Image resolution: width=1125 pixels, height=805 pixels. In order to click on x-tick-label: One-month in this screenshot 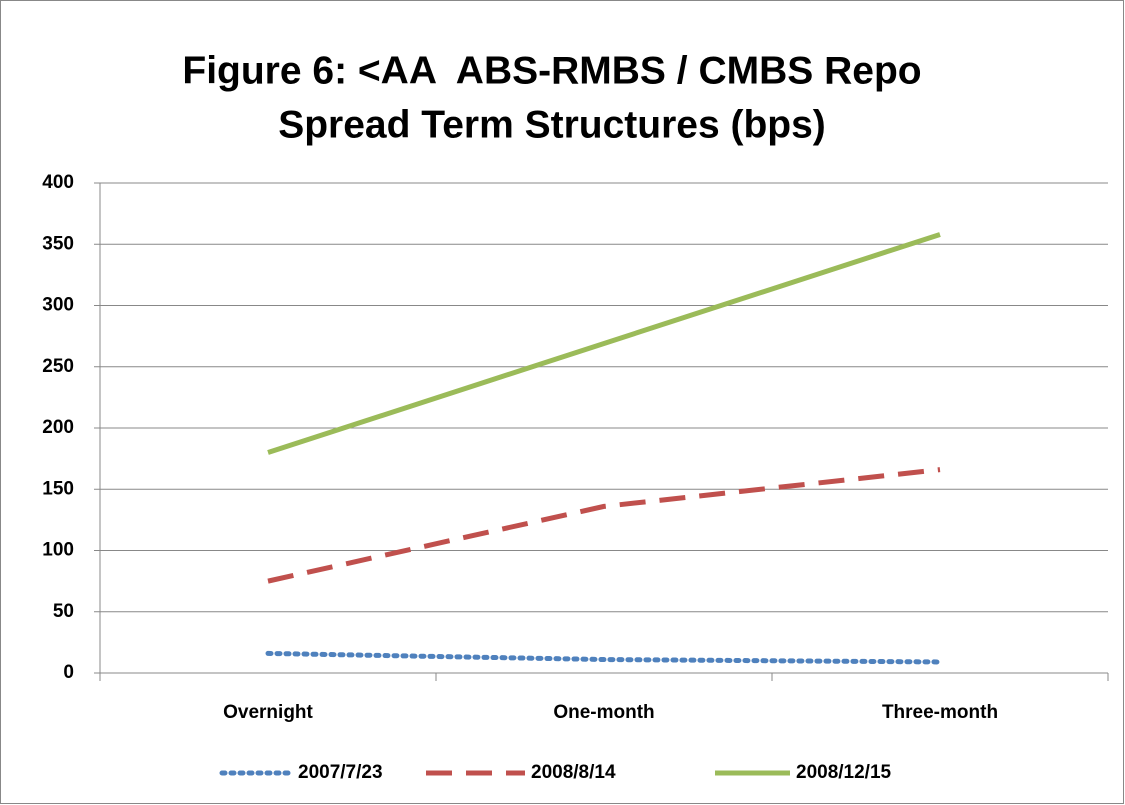, I will do `click(603, 712)`.